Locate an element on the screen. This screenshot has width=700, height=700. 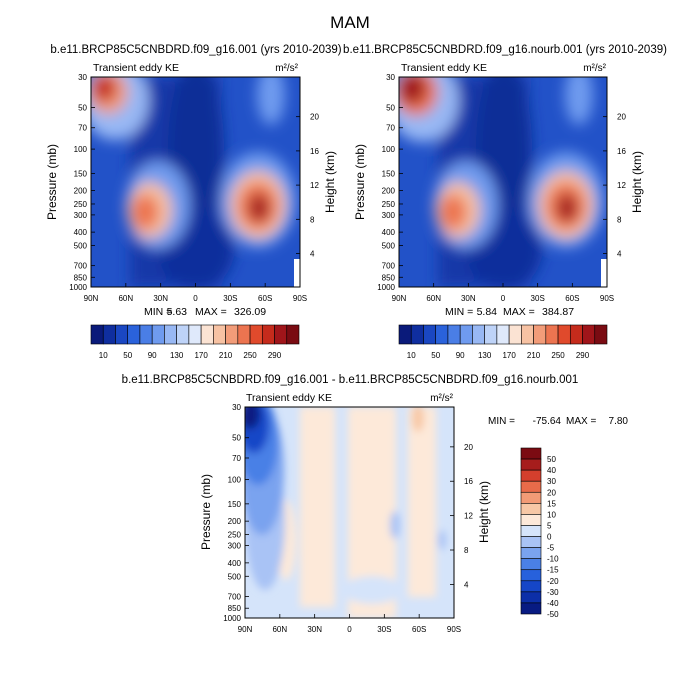
panel-2-colorbar-label: 90 is located at coordinates (460, 355).